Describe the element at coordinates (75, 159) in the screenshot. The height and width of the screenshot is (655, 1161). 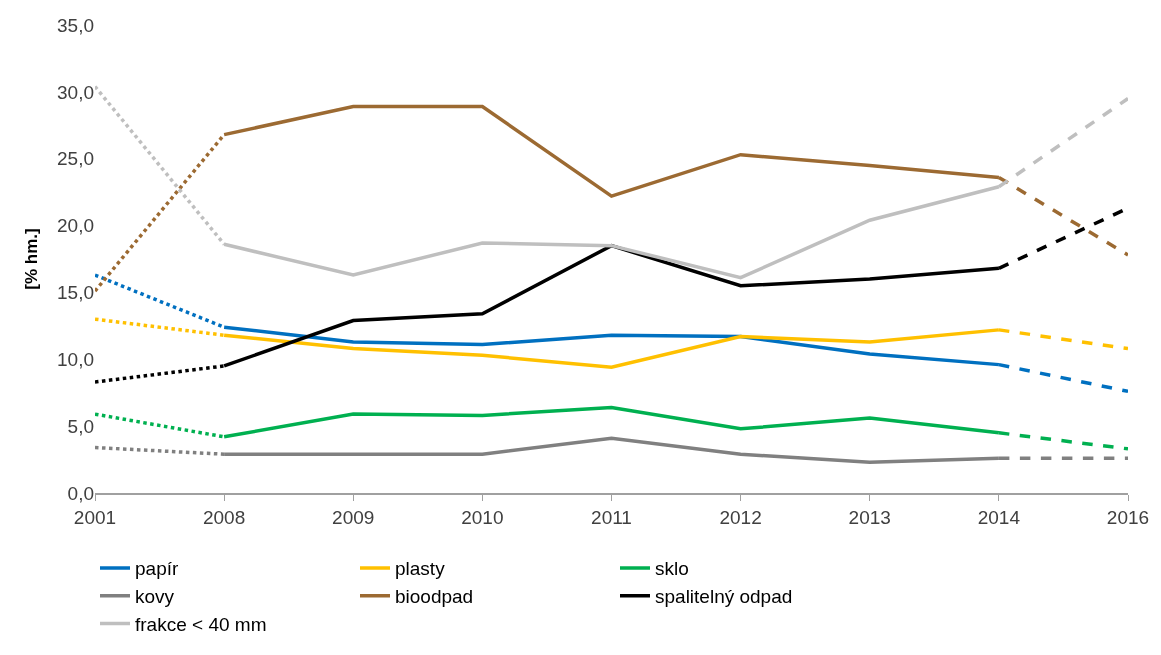
I see `y-tick-label: 25,0` at that location.